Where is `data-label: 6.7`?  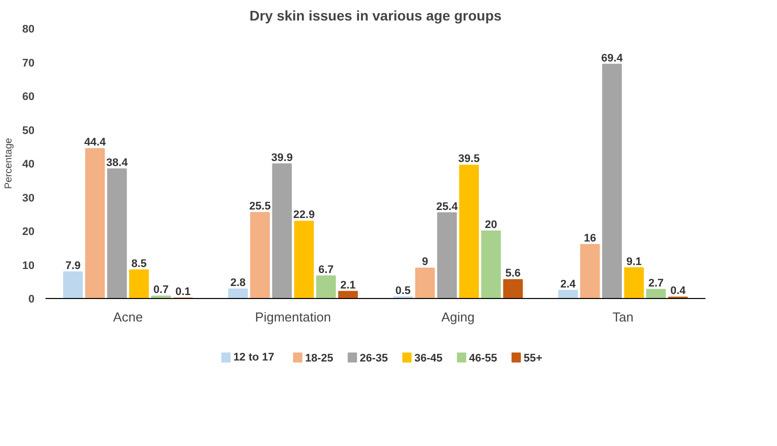
data-label: 6.7 is located at coordinates (326, 270).